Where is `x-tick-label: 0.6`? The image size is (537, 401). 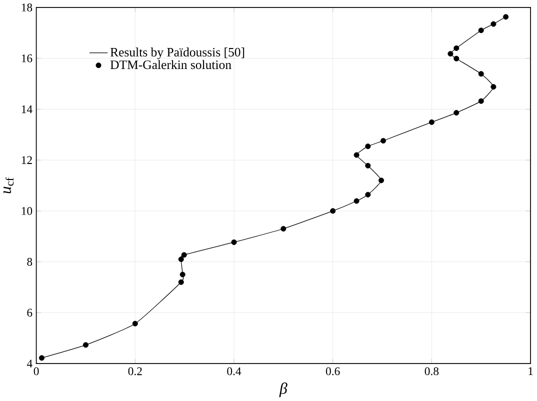
x-tick-label: 0.6 is located at coordinates (333, 371).